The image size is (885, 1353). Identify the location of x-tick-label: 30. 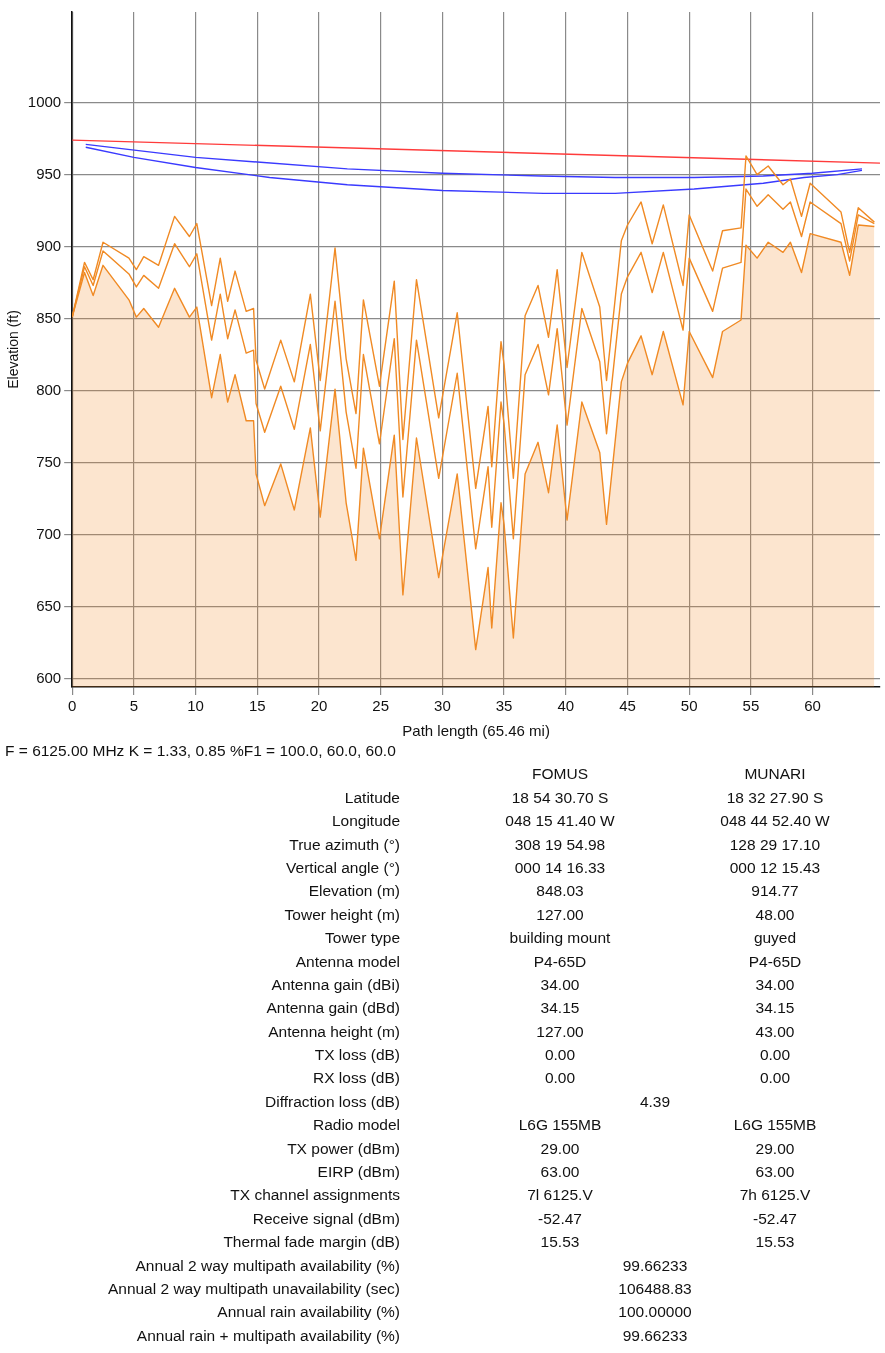
(442, 706).